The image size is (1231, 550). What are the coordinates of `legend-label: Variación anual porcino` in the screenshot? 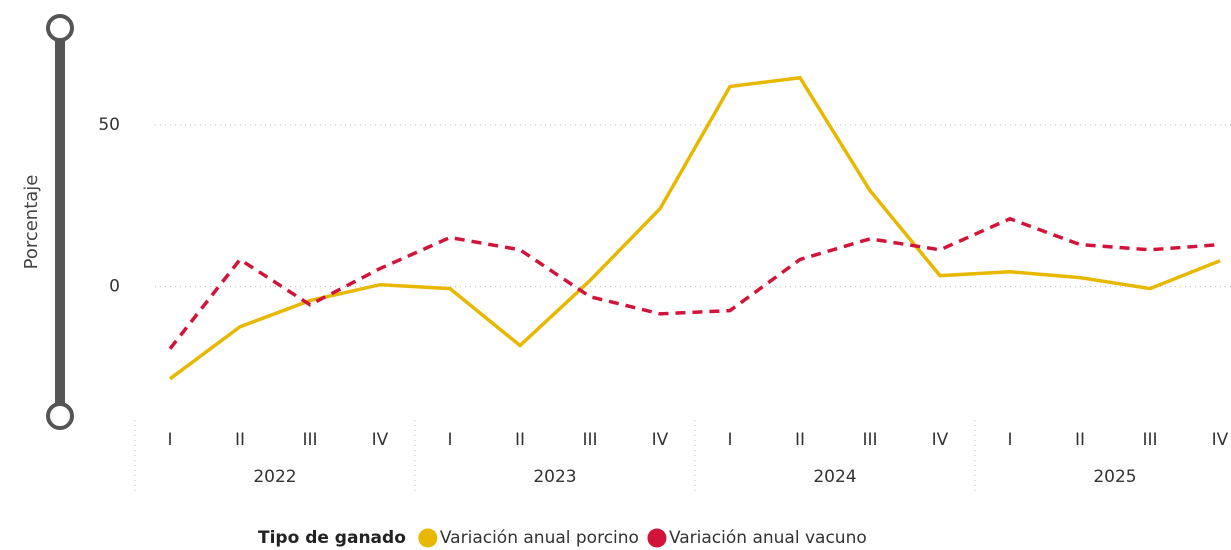 It's located at (539, 538).